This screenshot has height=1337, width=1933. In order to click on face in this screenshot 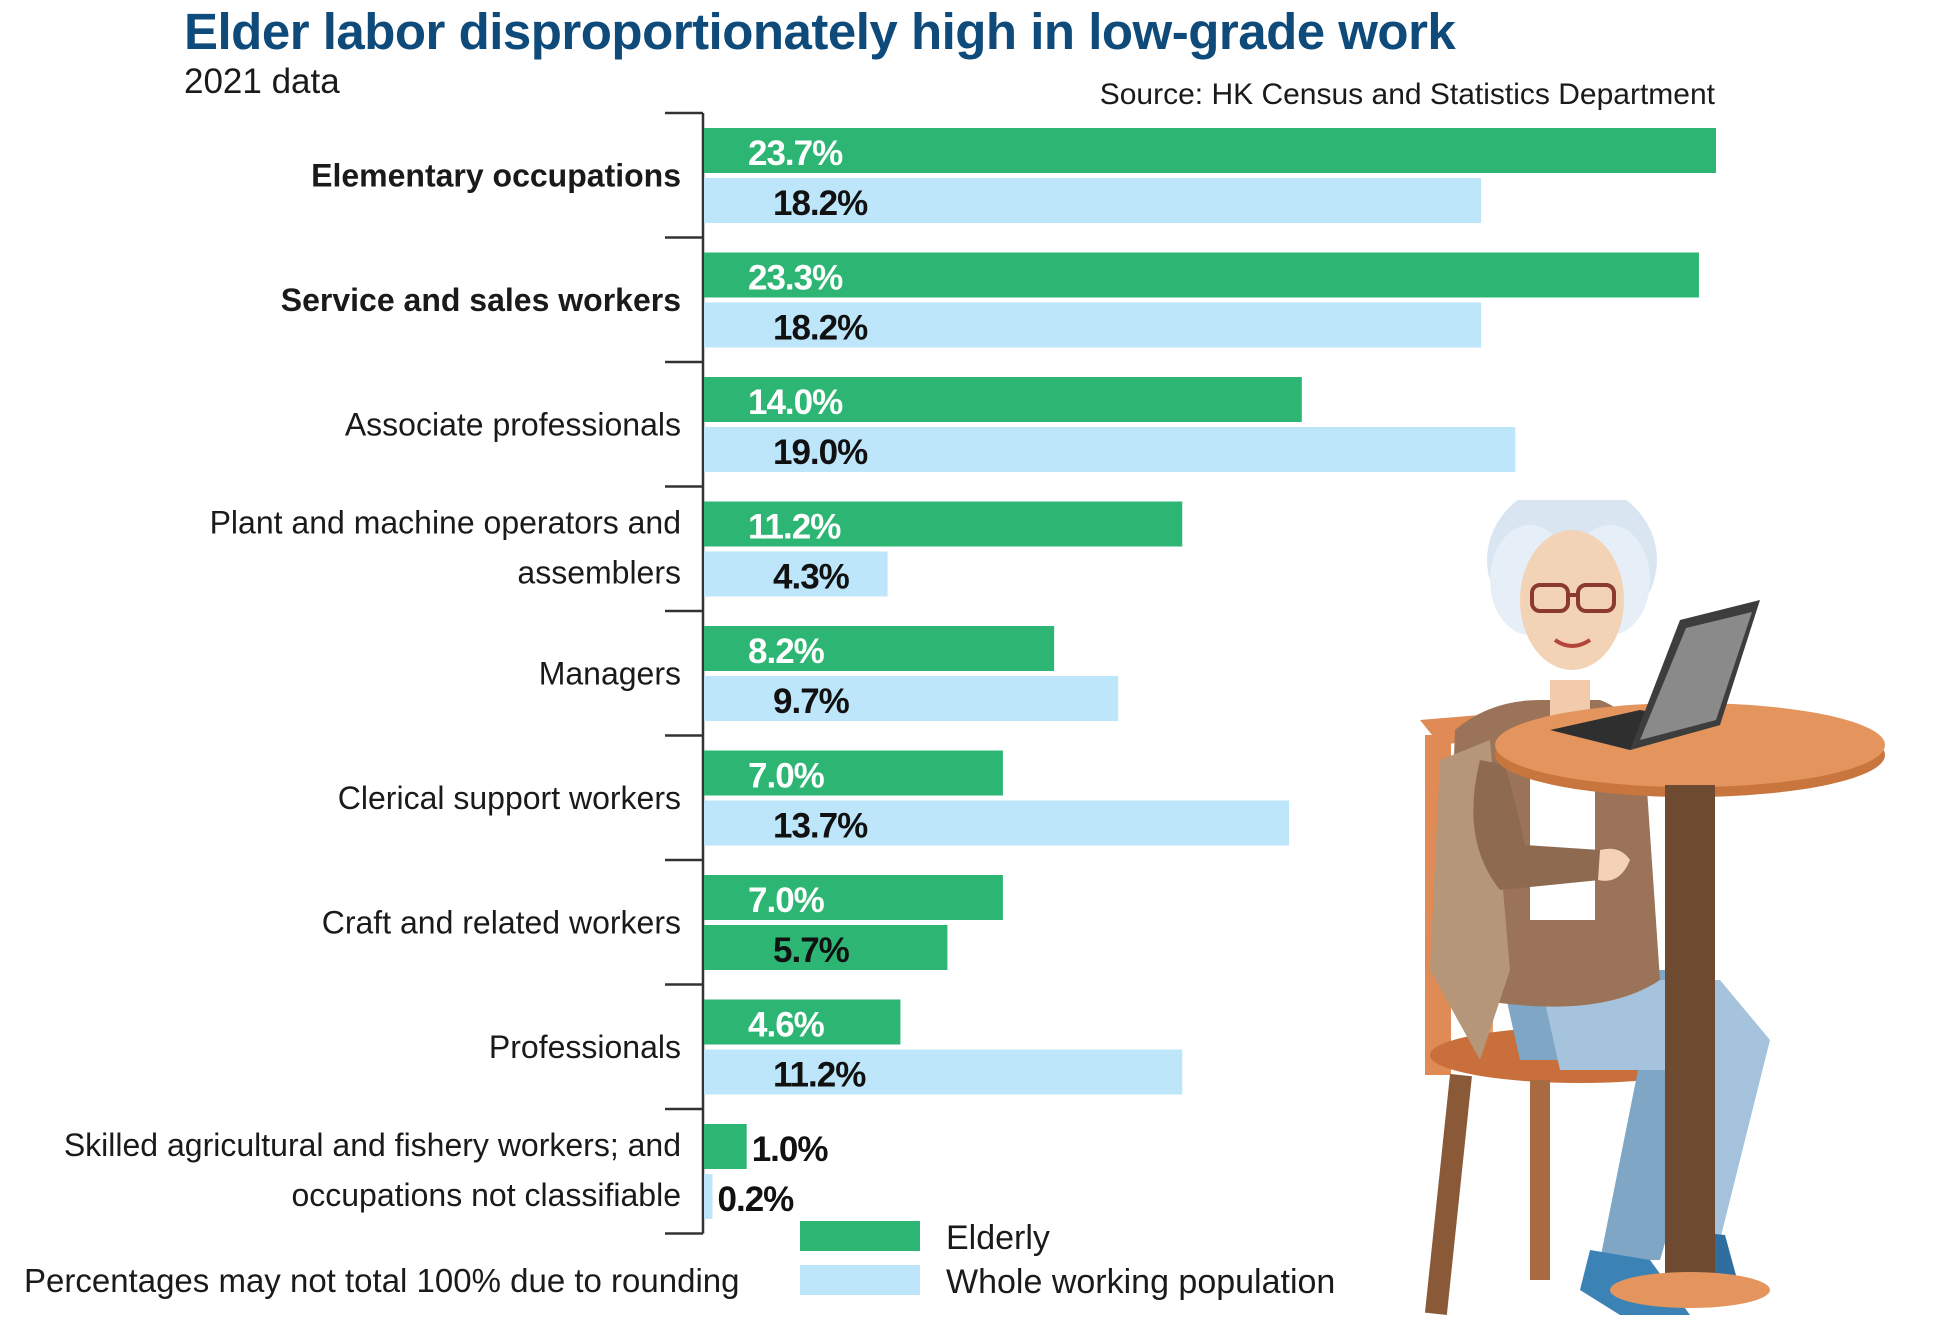, I will do `click(1572, 600)`.